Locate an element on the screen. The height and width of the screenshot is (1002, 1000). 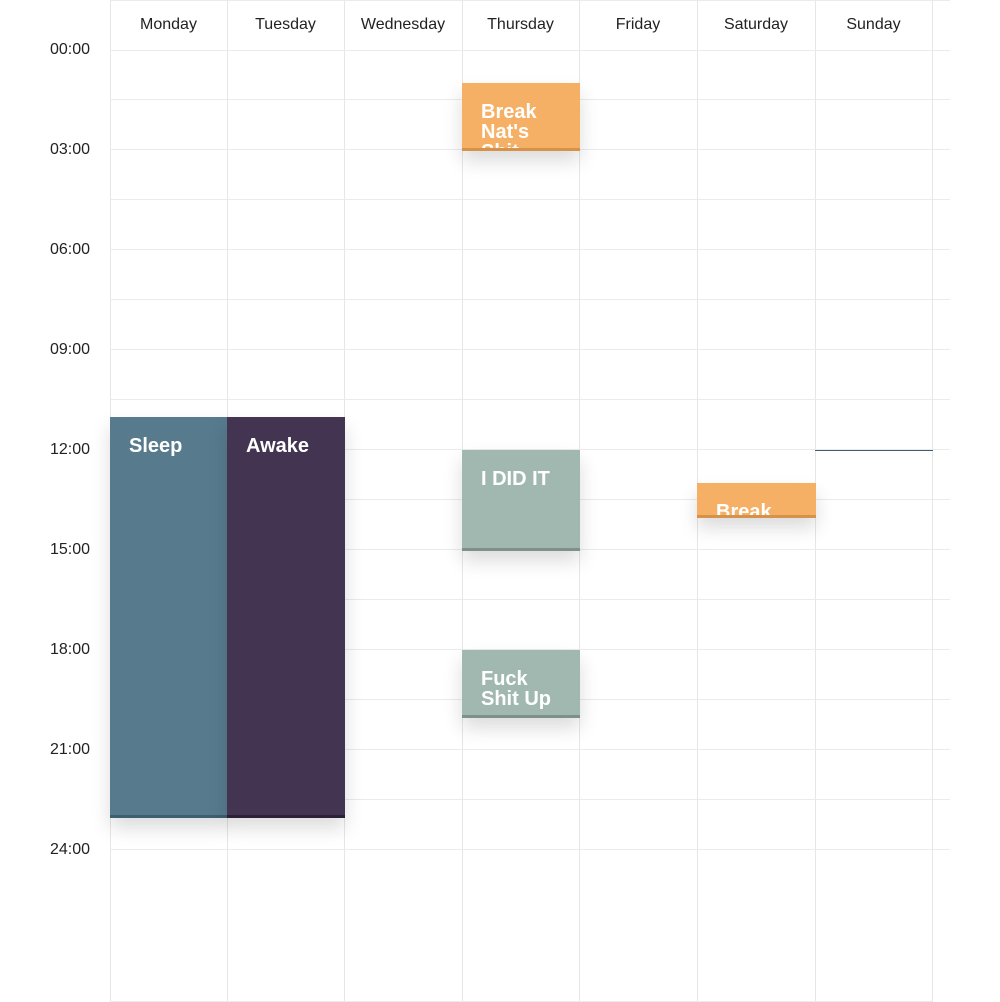
time-label: 00:00 is located at coordinates (69, 49).